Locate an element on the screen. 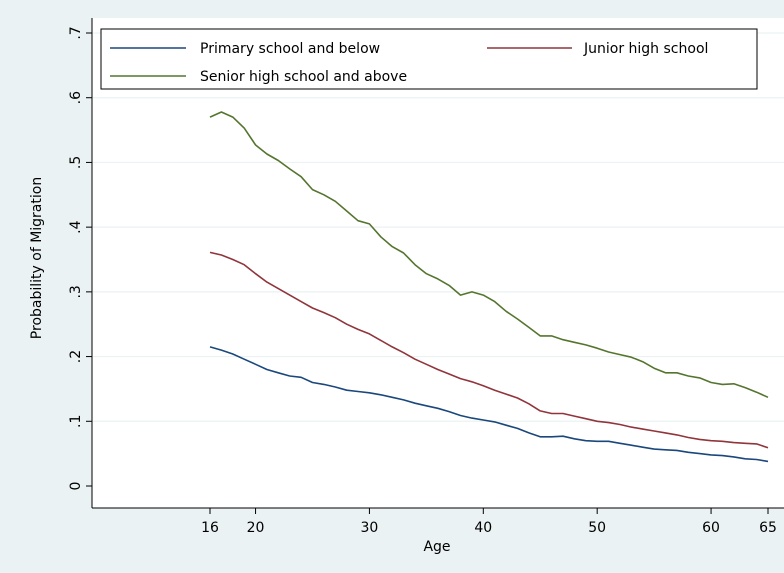 The width and height of the screenshot is (784, 573). legend-label-2: Junior high school is located at coordinates (645, 49).